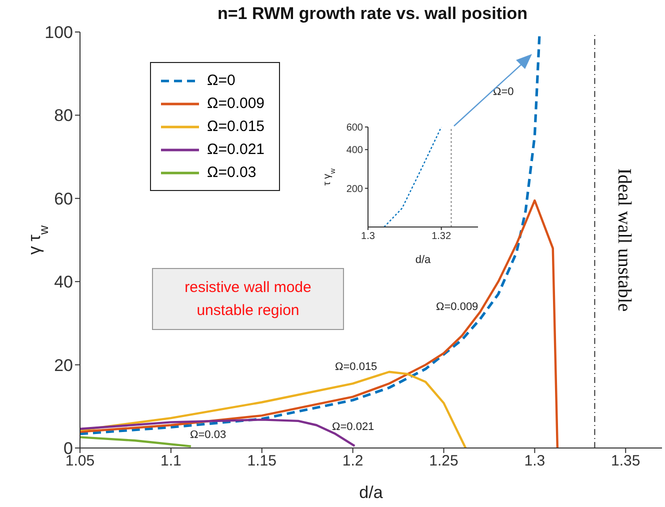 This screenshot has height=507, width=665. What do you see at coordinates (625, 461) in the screenshot?
I see `x-tick-label: 1.35` at bounding box center [625, 461].